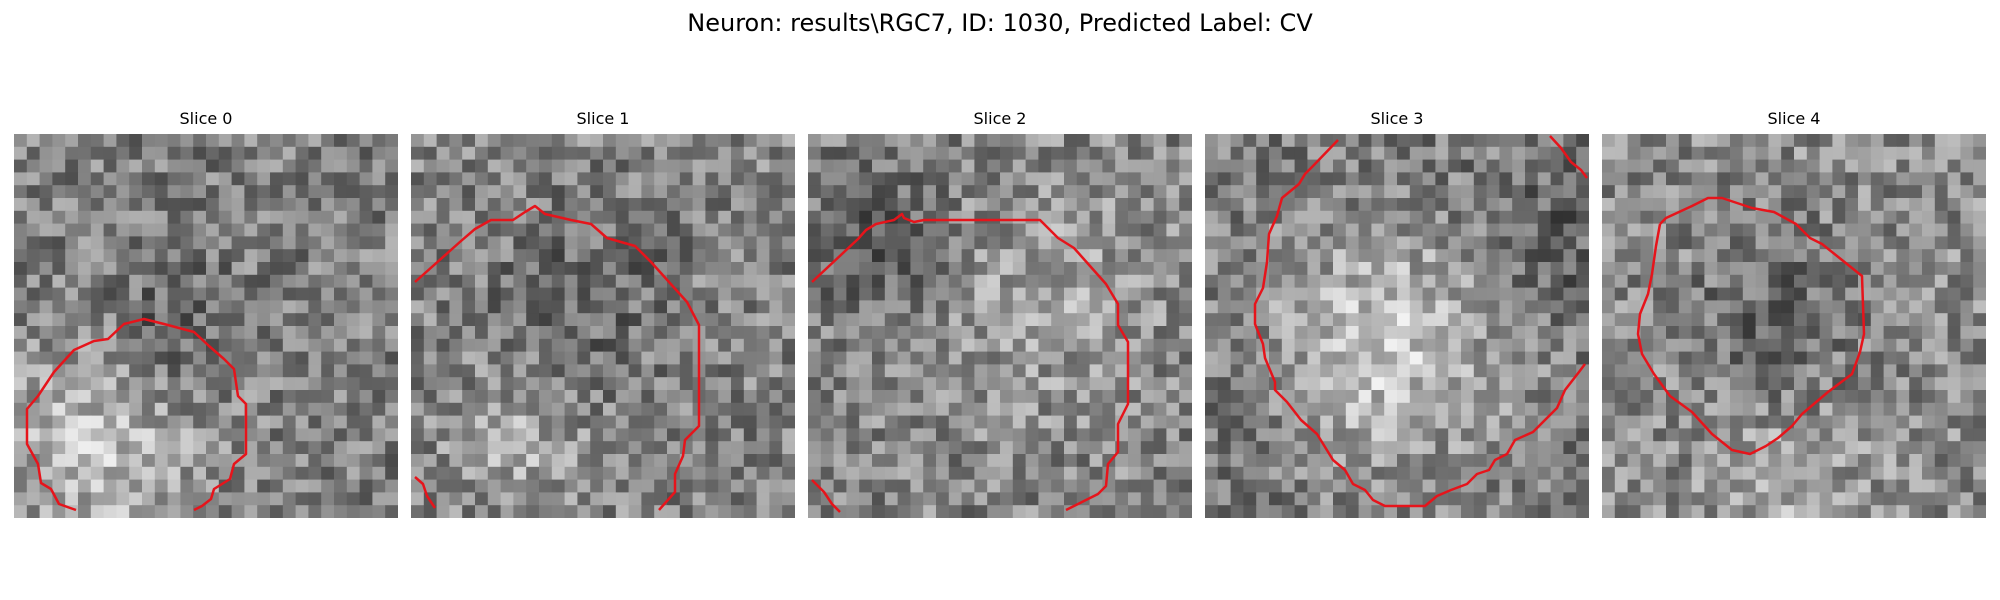 This screenshot has width=2000, height=600. I want to click on slice-title: Slice 2, so click(1000, 119).